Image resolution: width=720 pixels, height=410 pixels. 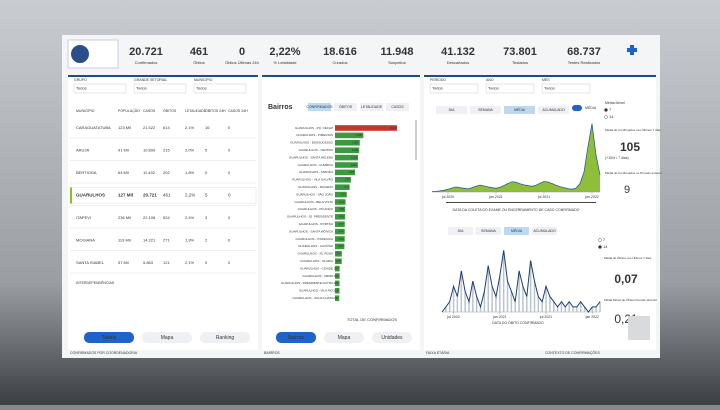 What do you see at coordinates (577, 108) in the screenshot?
I see `toggle` at bounding box center [577, 108].